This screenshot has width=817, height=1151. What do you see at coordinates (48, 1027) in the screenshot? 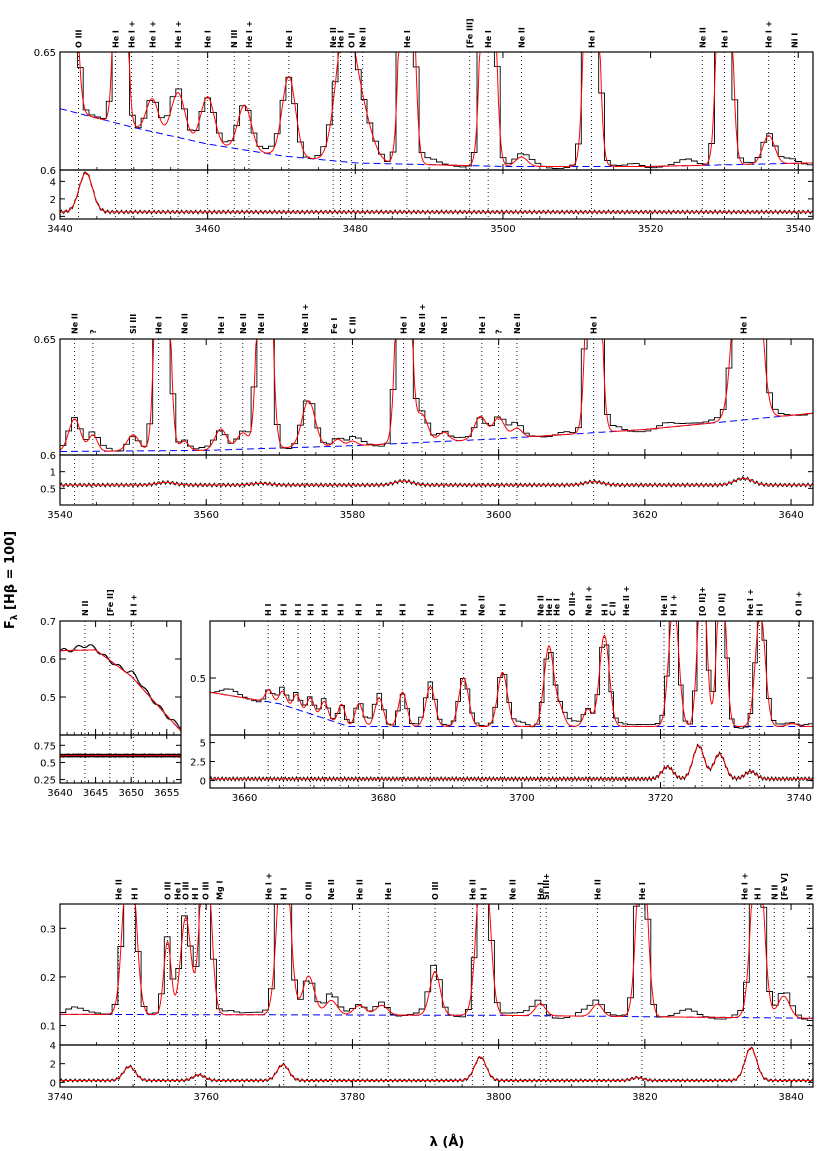
I see `y-tick-label: 0.1` at bounding box center [48, 1027].